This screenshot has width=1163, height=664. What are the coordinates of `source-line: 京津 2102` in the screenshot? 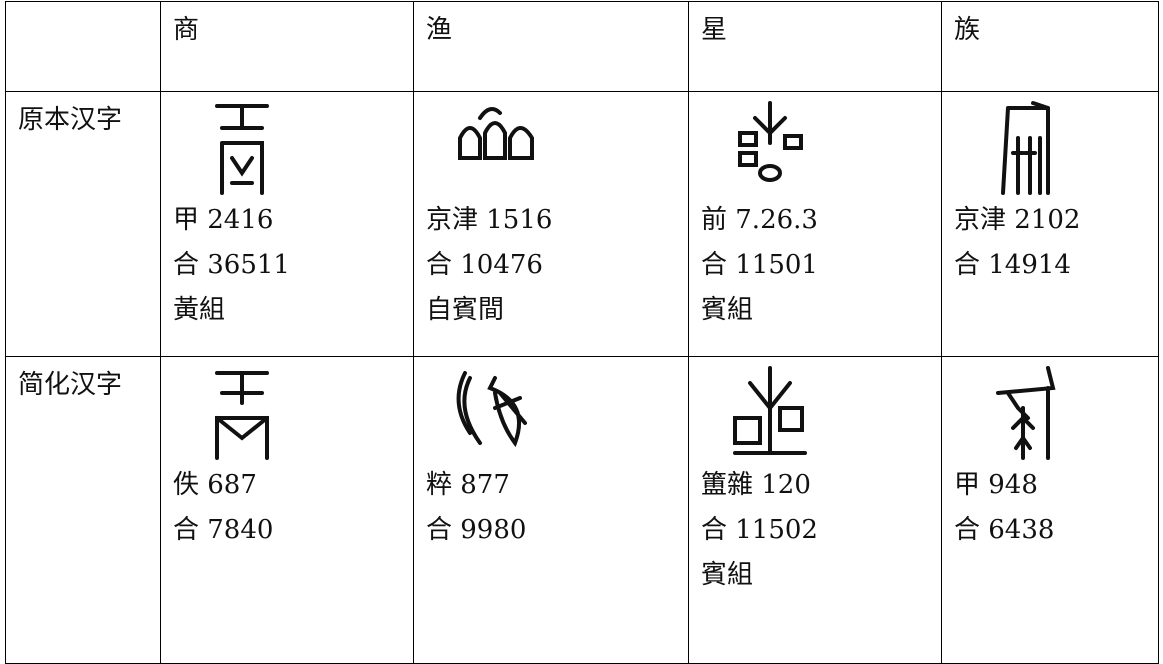 It's located at (1017, 220).